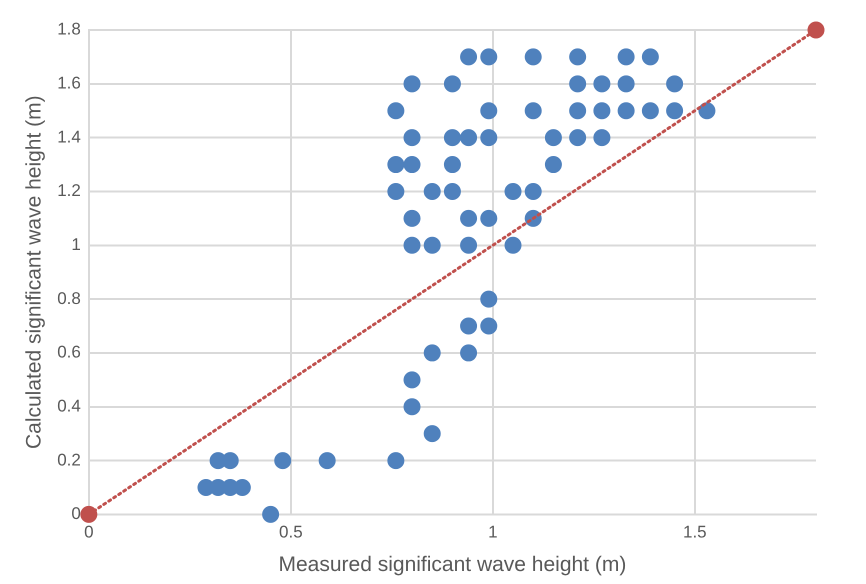  What do you see at coordinates (493, 532) in the screenshot?
I see `x-tick-label: 1` at bounding box center [493, 532].